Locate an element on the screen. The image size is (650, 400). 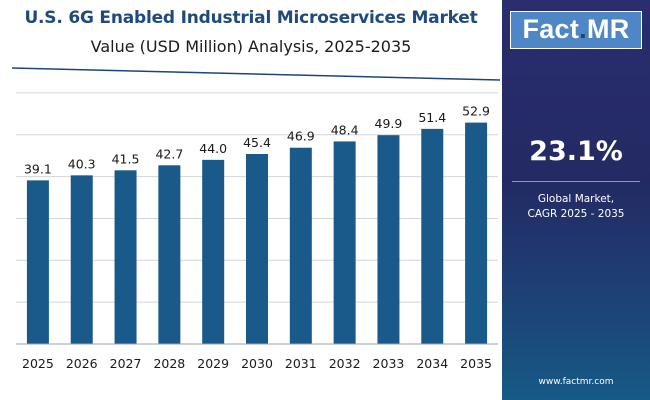
value-label-2035: 52.9 is located at coordinates (476, 111).